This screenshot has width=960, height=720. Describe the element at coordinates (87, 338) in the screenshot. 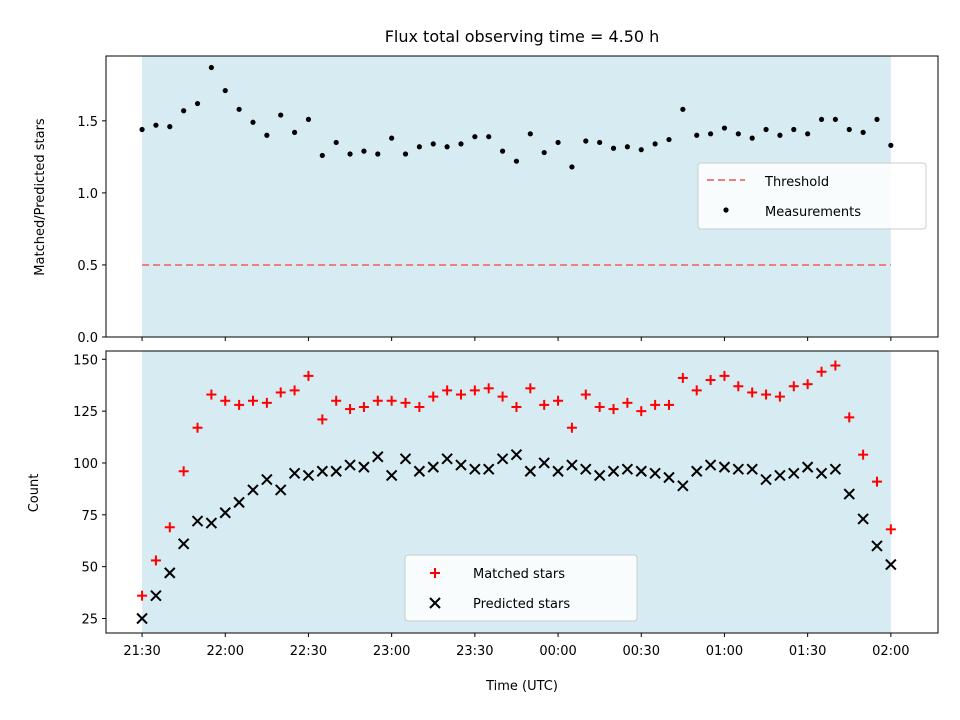

I see `top-y-tick-label: 0.0` at that location.